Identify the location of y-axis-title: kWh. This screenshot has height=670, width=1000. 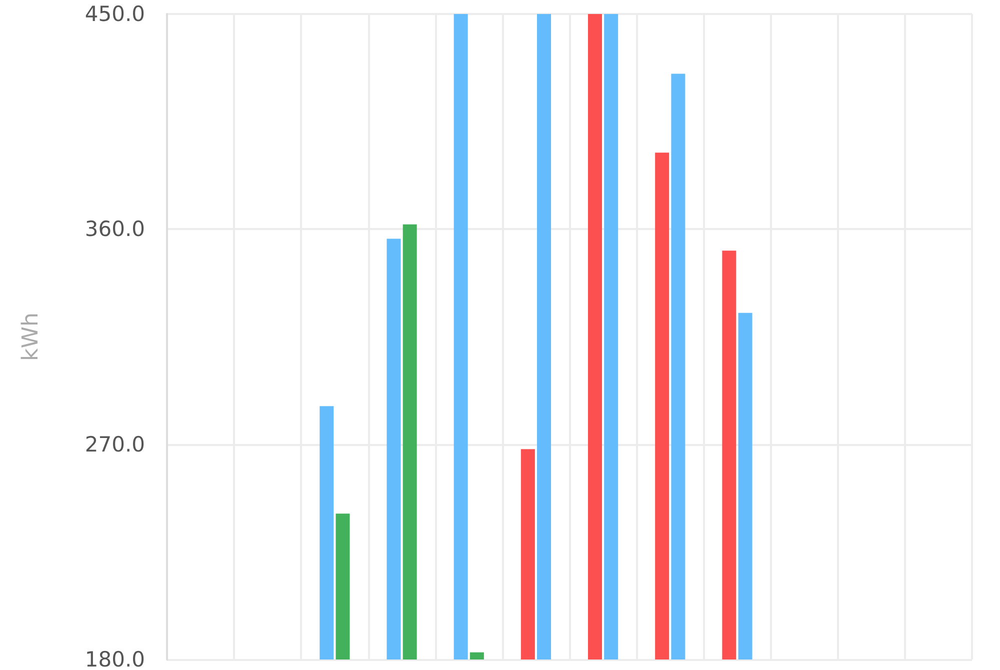
(31, 336).